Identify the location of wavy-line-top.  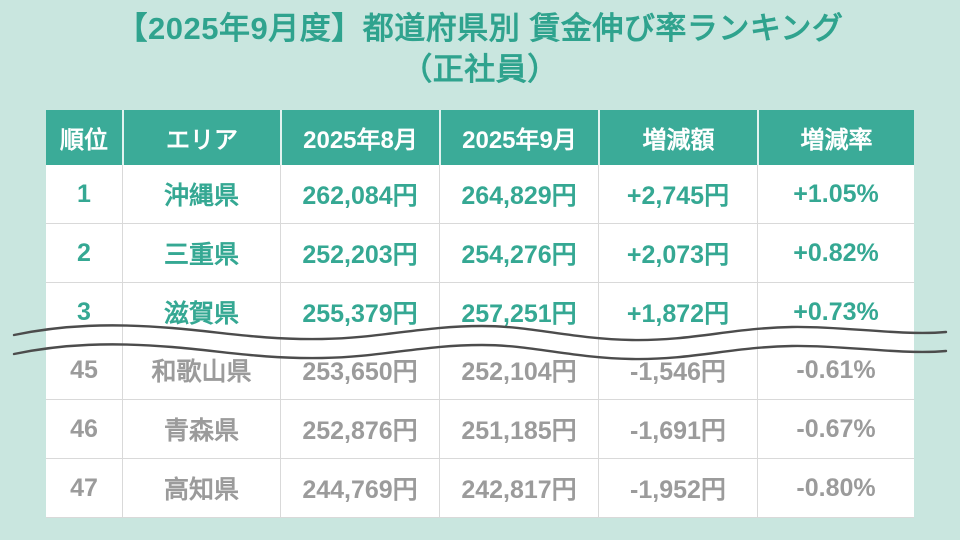
(480, 333).